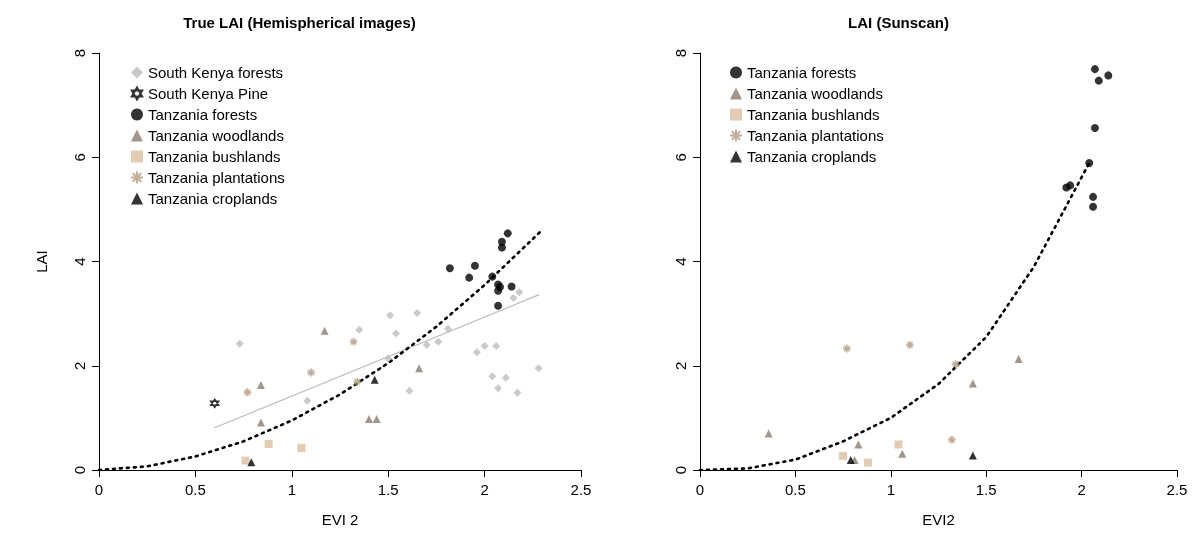  What do you see at coordinates (340, 519) in the screenshot?
I see `x-axis-title: EVI 2` at bounding box center [340, 519].